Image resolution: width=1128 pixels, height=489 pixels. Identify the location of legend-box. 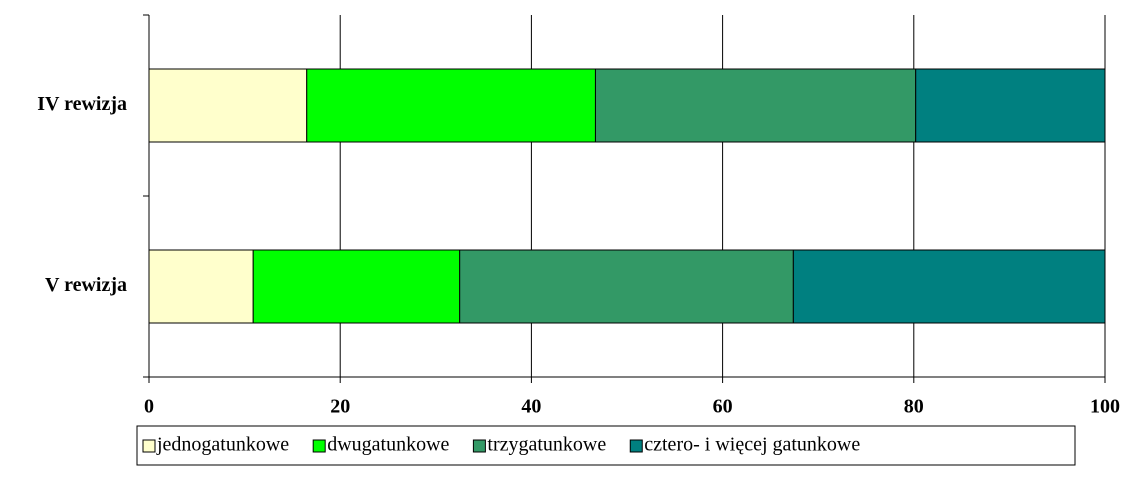
(606, 445).